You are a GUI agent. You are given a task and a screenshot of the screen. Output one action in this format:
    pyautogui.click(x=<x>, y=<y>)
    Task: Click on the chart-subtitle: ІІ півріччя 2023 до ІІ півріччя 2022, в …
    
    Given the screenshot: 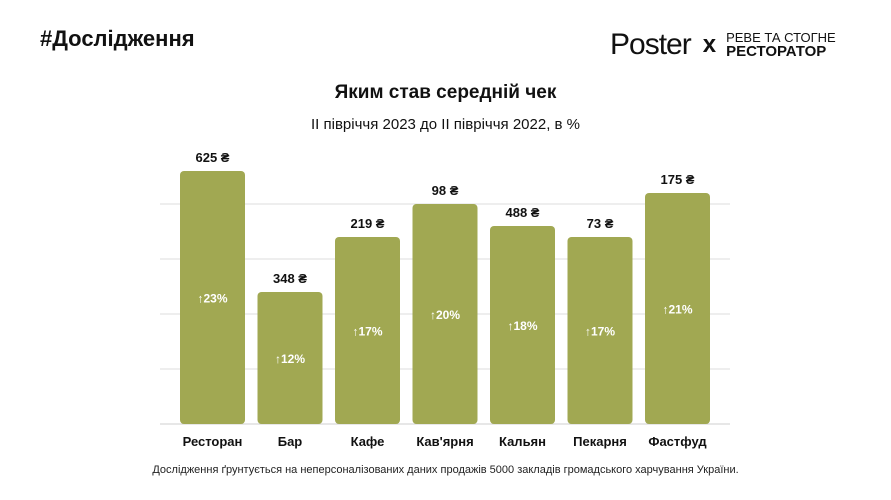 What is the action you would take?
    pyautogui.click(x=445, y=124)
    